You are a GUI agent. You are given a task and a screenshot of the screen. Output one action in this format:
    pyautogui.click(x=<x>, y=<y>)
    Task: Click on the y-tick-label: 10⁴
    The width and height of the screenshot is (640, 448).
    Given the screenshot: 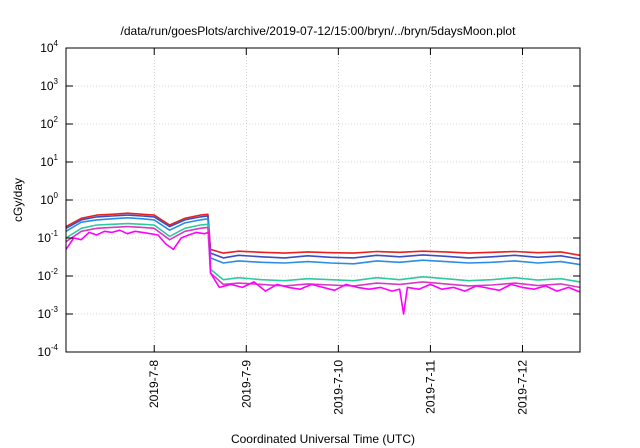 What is the action you would take?
    pyautogui.click(x=49, y=47)
    